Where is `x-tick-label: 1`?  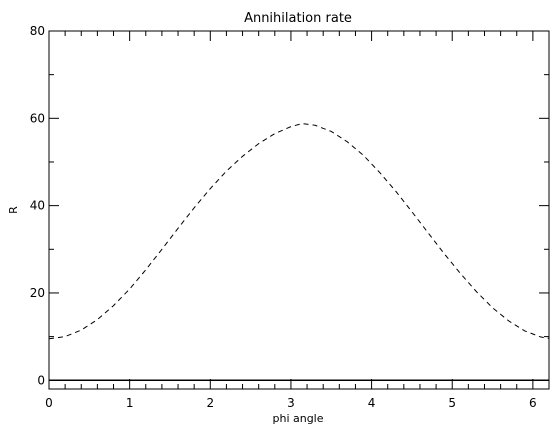 x-tick-label: 1 is located at coordinates (130, 403).